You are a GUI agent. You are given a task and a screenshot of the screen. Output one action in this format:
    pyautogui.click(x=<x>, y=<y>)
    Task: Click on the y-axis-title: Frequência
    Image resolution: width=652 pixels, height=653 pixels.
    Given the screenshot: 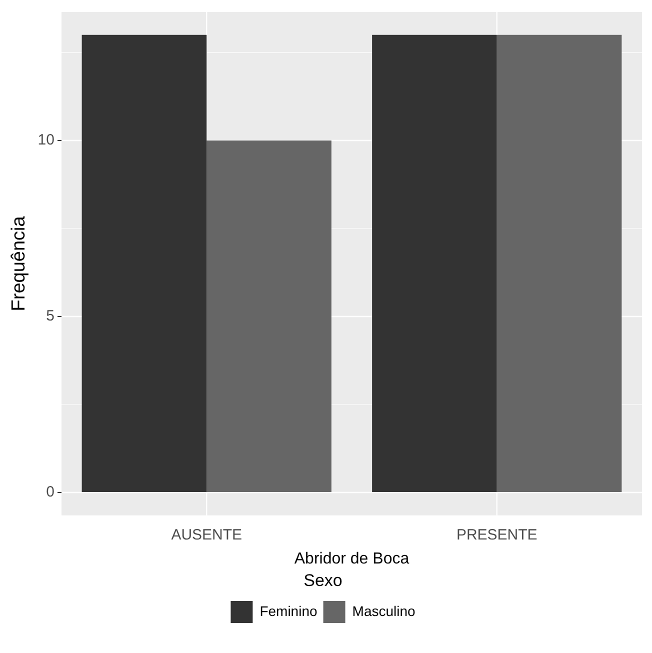 What is the action you would take?
    pyautogui.click(x=19, y=264)
    